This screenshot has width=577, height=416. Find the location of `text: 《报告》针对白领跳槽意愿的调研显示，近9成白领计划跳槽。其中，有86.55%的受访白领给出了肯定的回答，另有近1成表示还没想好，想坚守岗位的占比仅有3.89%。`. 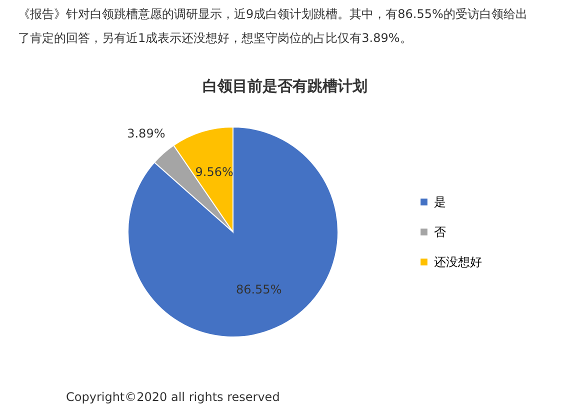

text: 《报告》针对白领跳槽意愿的调研显示，近9成白领计划跳槽。其中，有86.55%的受访白领给出了肯定的回答，另有近1成表示还没想好，想坚守岗位的占比仅有3.89%。 is located at coordinates (273, 26).